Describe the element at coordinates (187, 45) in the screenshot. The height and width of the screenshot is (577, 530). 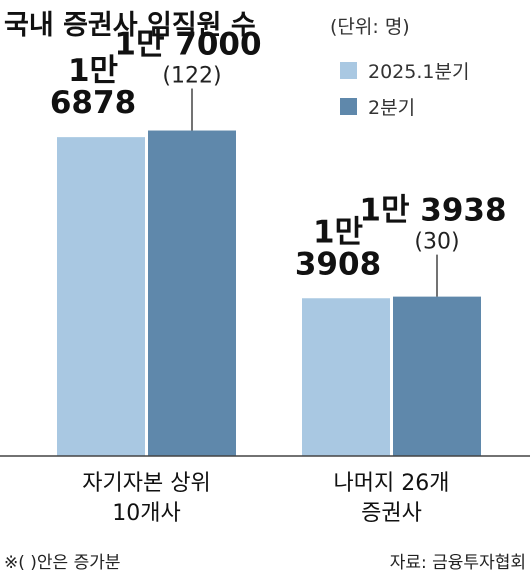
I see `data-label-series2-cat1: 1만 7000` at that location.